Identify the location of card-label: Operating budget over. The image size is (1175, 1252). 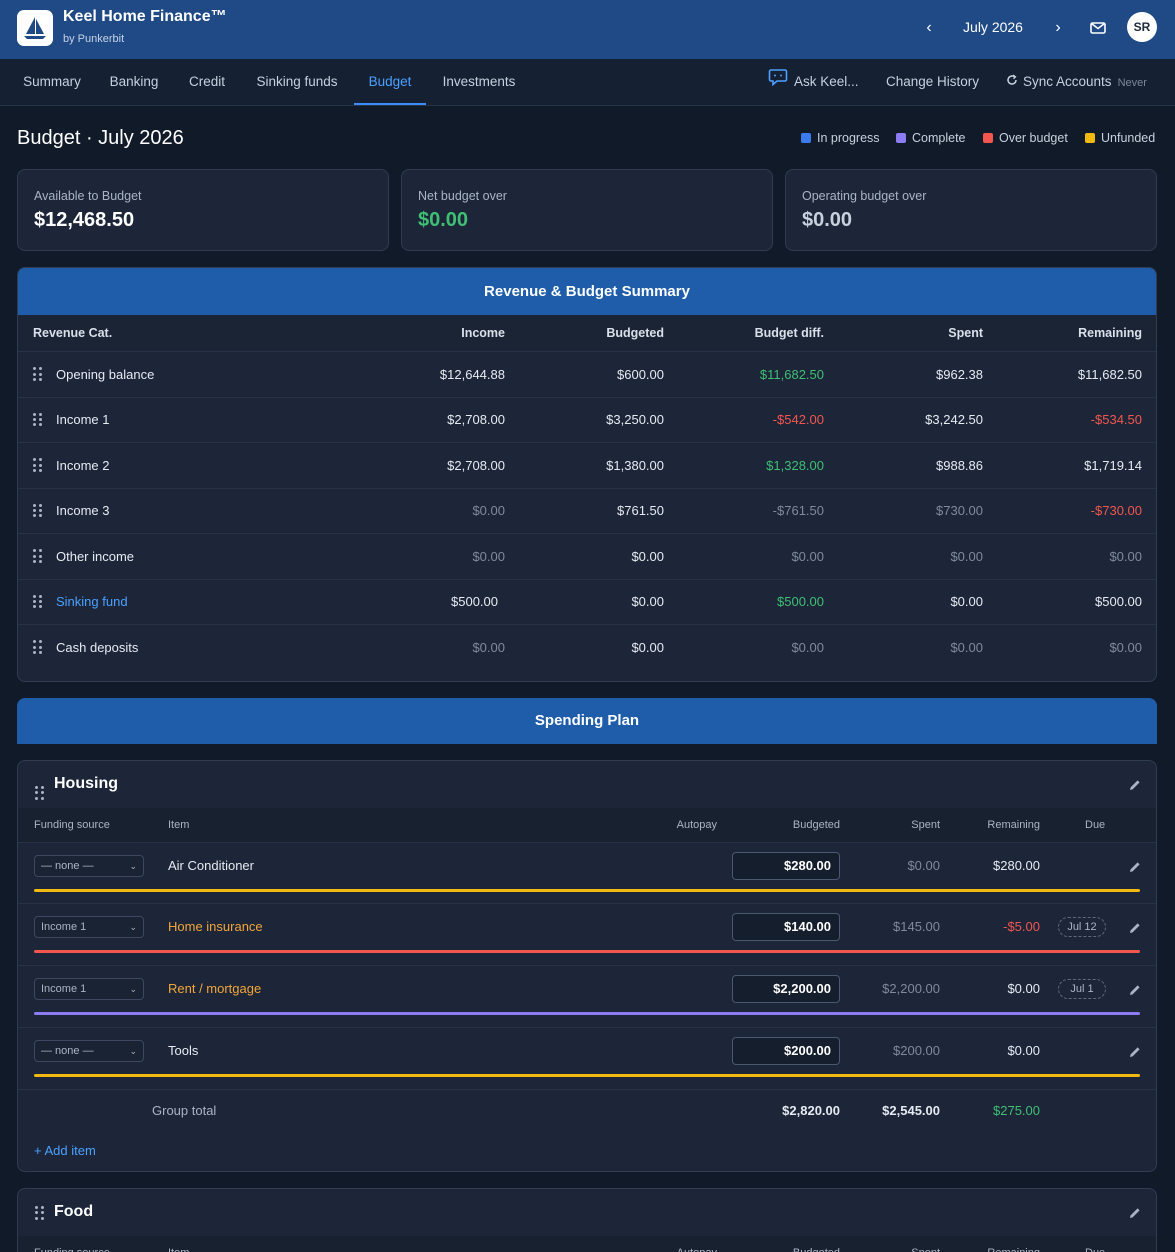
(864, 196).